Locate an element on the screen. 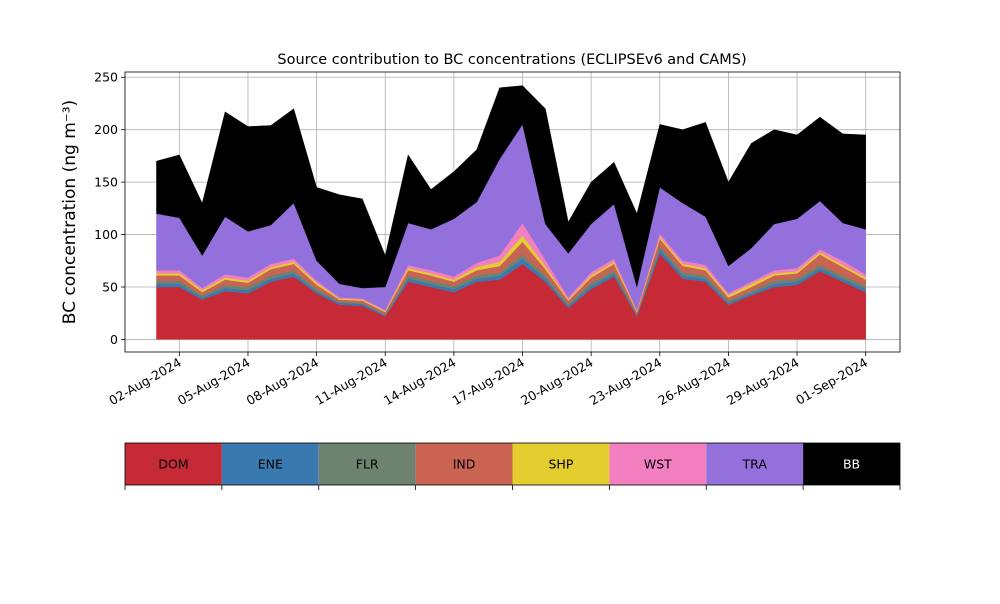 This screenshot has height=604, width=1000. legend-swatch-shp is located at coordinates (561, 464).